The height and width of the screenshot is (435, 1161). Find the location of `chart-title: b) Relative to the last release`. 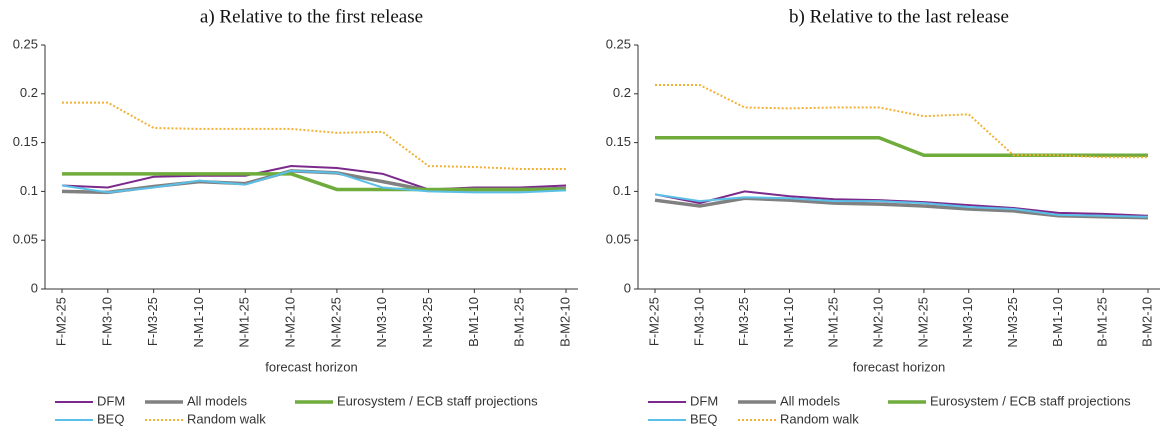

chart-title: b) Relative to the last release is located at coordinates (899, 16).